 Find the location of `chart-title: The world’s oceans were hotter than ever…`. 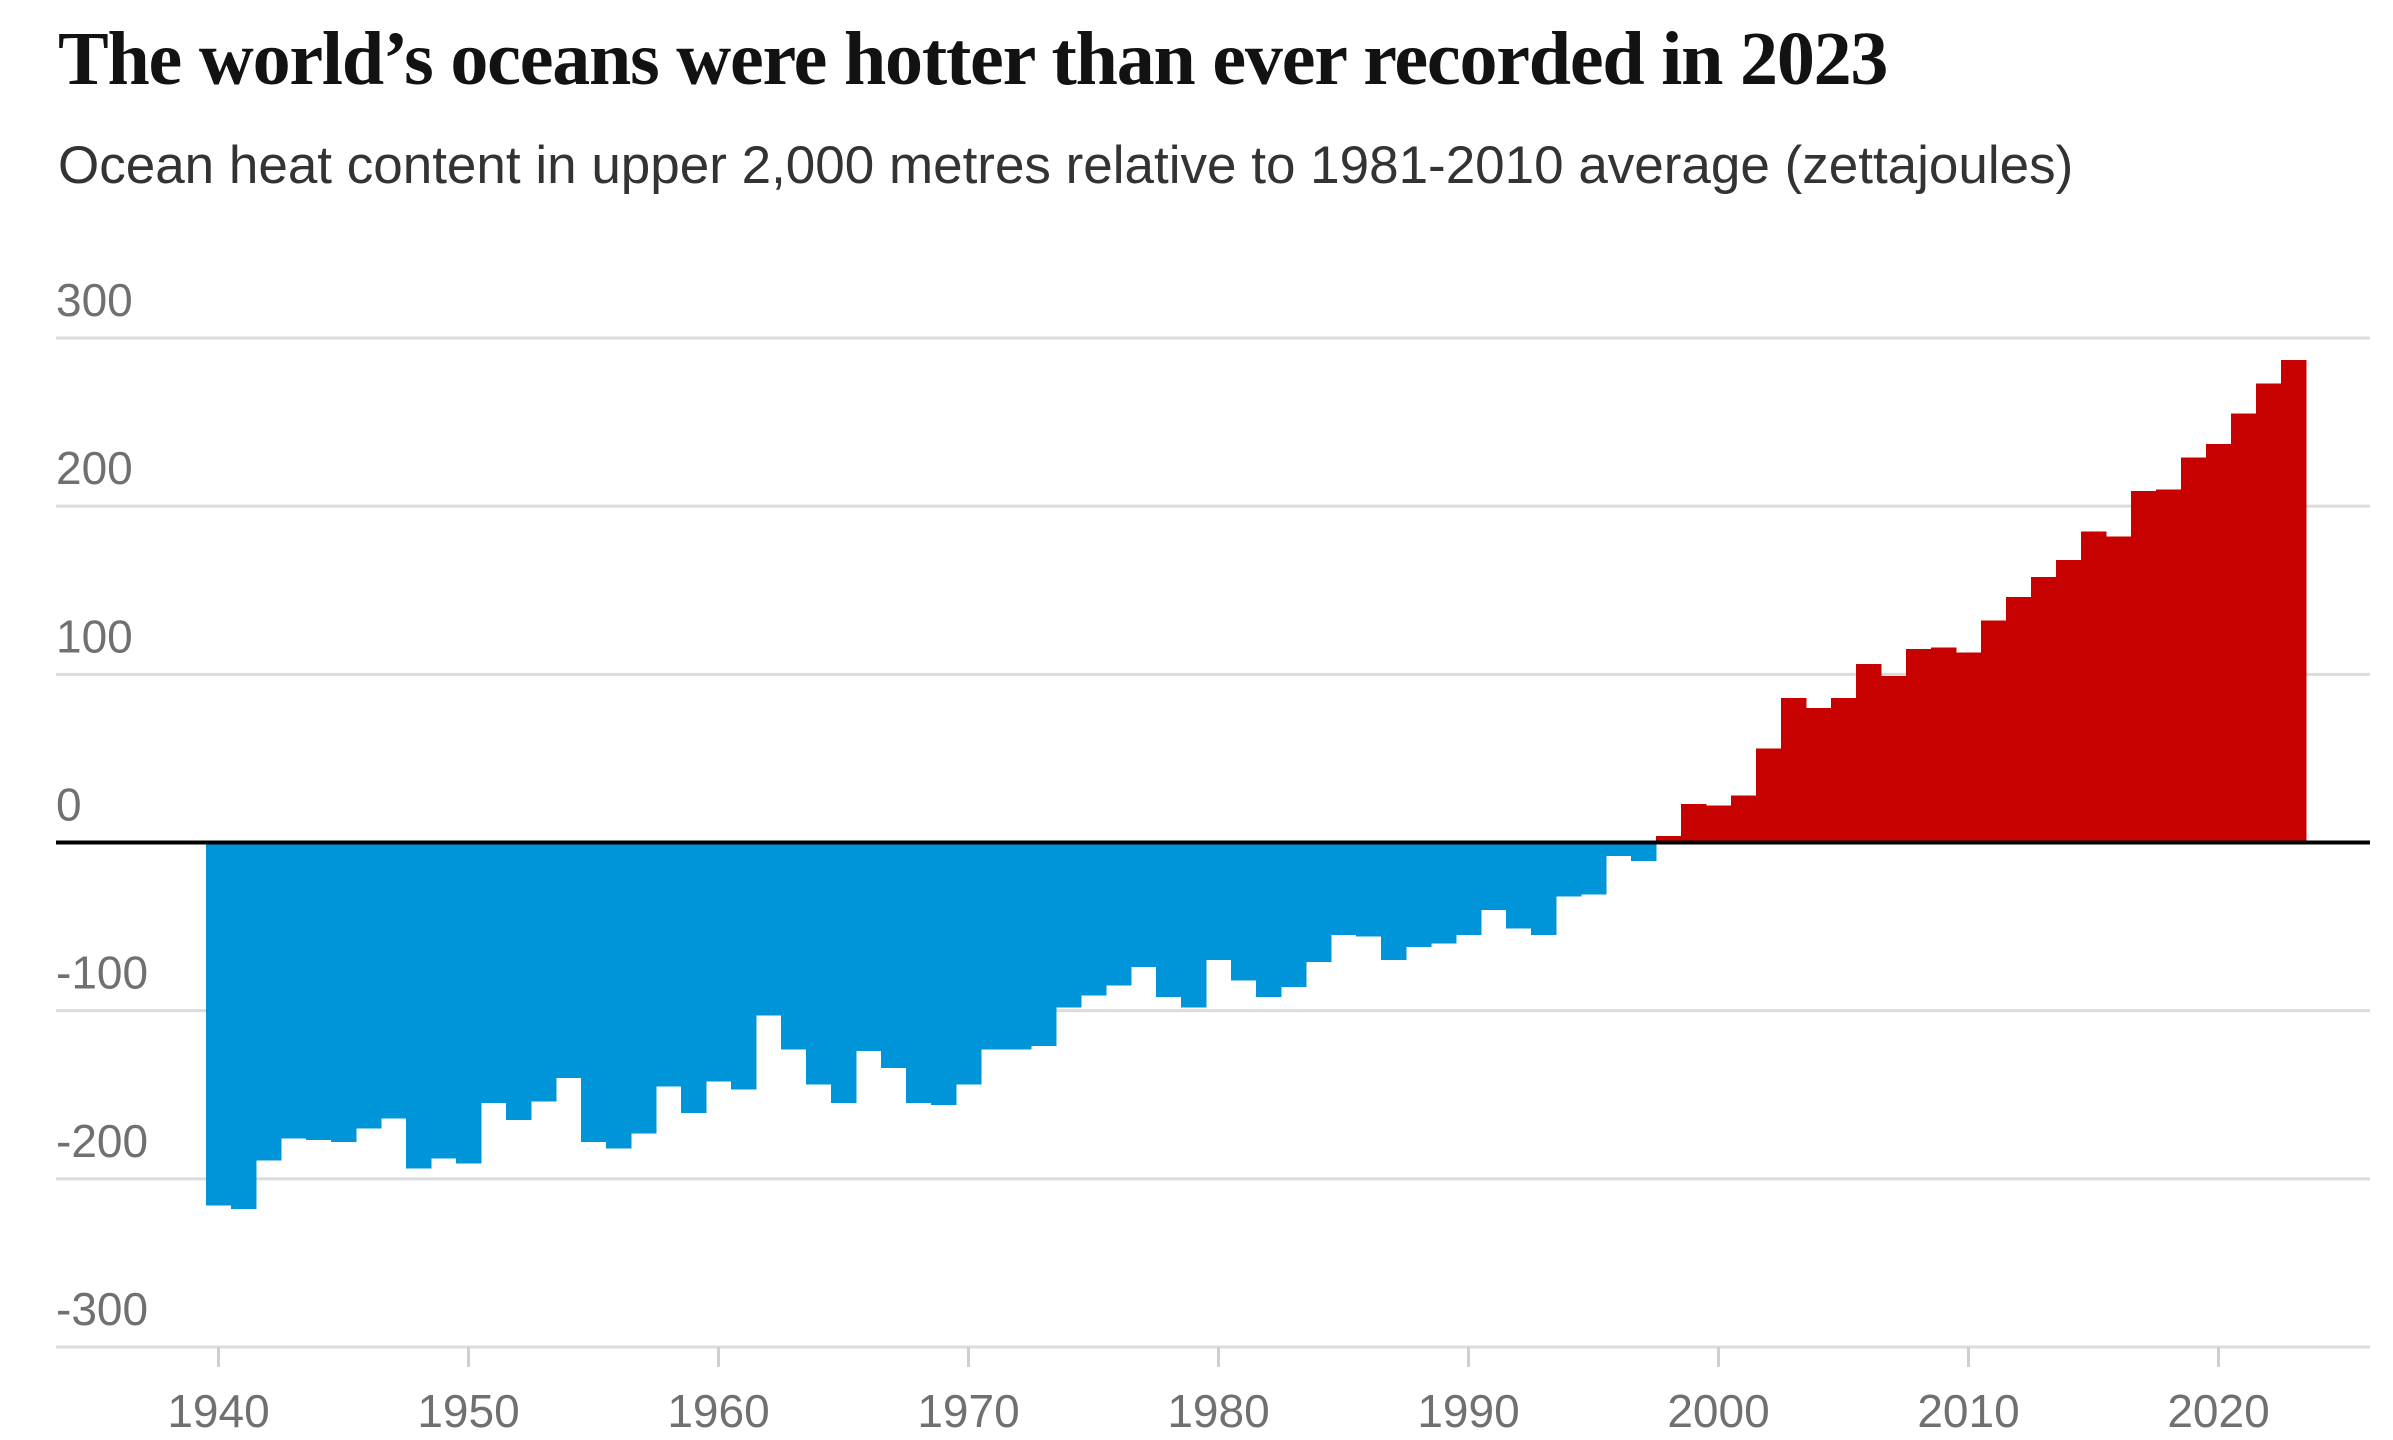

chart-title: The world’s oceans were hotter than ever… is located at coordinates (973, 59).